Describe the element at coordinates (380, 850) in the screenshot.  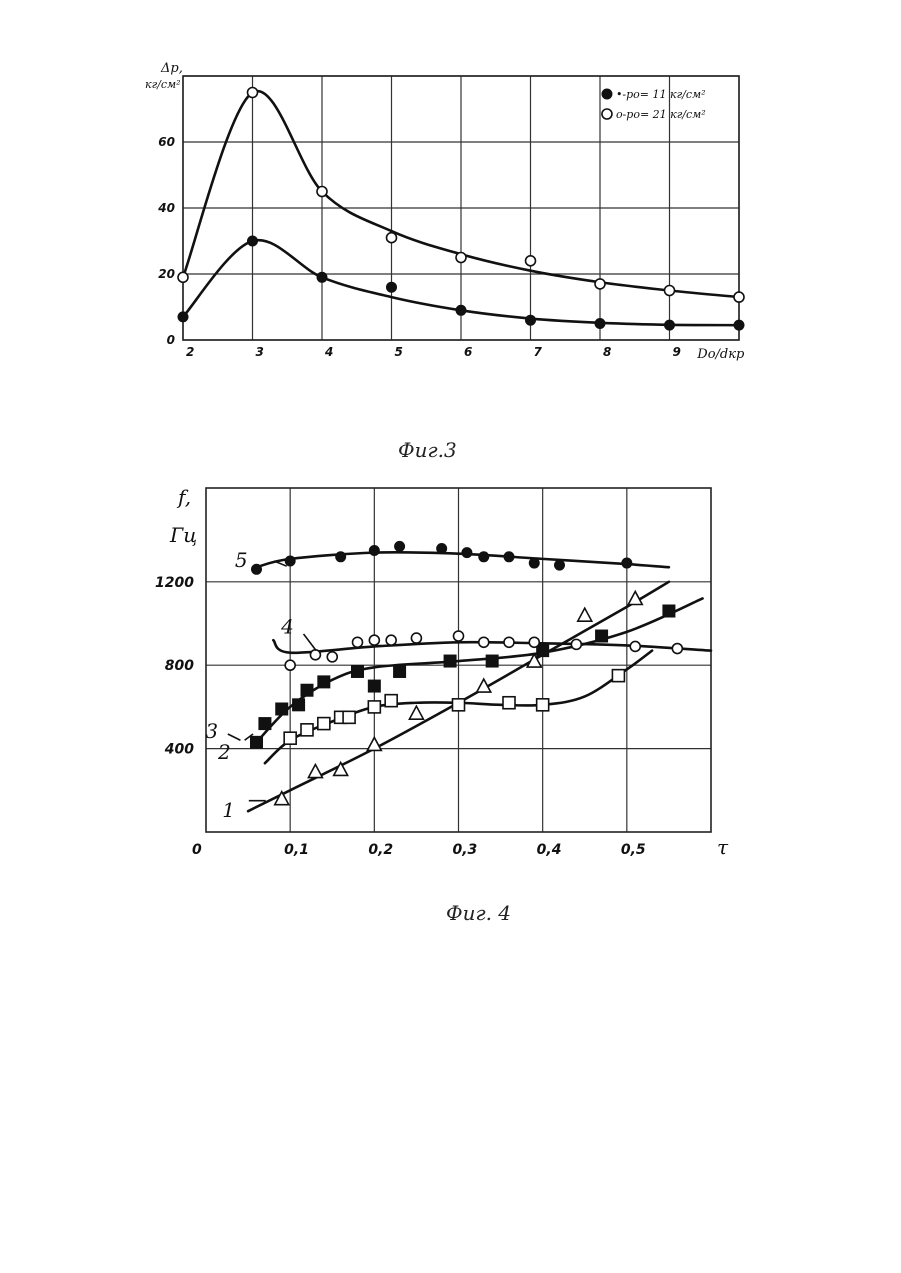
I see `fig4-x-tick-label: 0,2` at that location.